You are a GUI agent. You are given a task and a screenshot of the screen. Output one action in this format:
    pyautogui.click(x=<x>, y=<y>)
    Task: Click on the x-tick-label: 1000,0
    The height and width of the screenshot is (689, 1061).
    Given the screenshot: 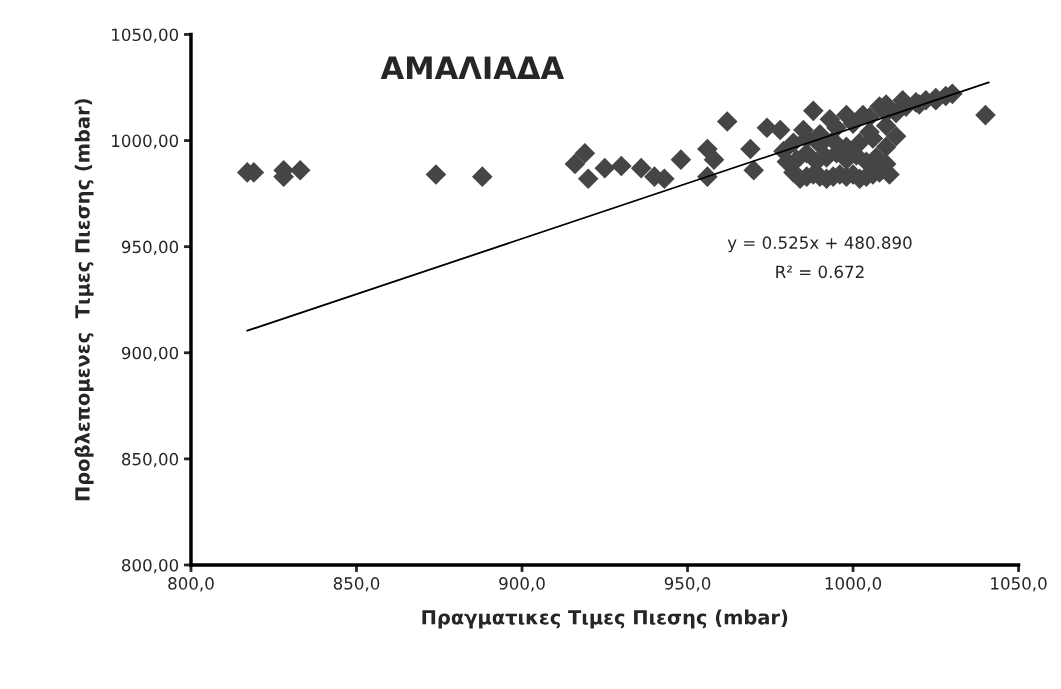 What is the action you would take?
    pyautogui.click(x=853, y=584)
    